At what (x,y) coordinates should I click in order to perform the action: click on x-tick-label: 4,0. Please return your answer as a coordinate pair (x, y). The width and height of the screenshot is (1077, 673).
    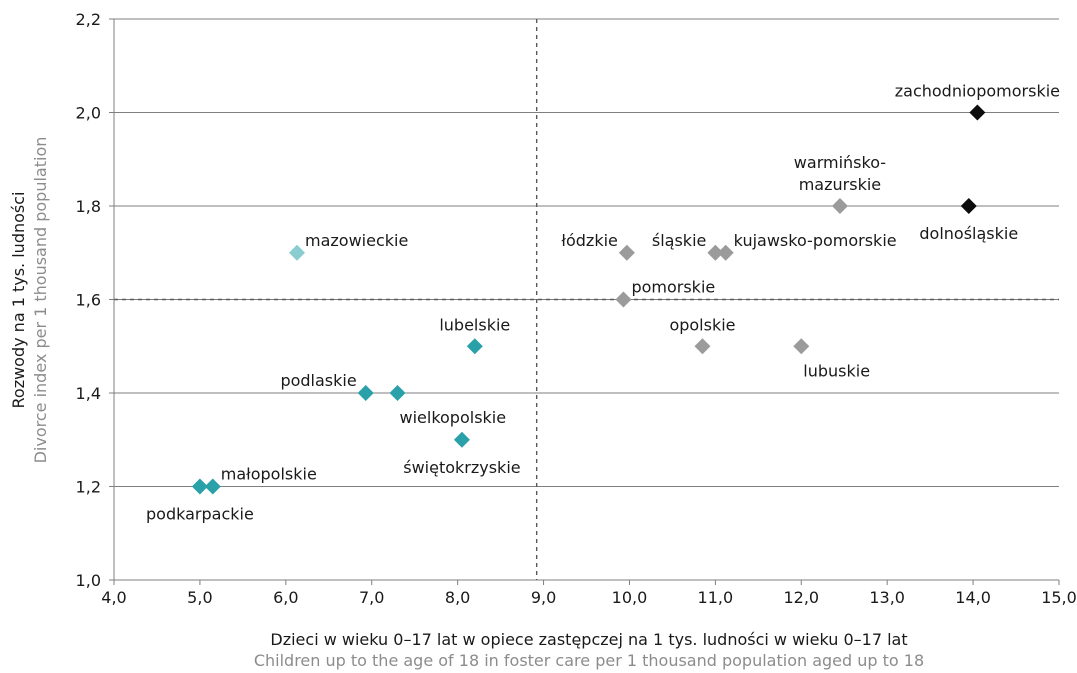
    Looking at the image, I should click on (113, 597).